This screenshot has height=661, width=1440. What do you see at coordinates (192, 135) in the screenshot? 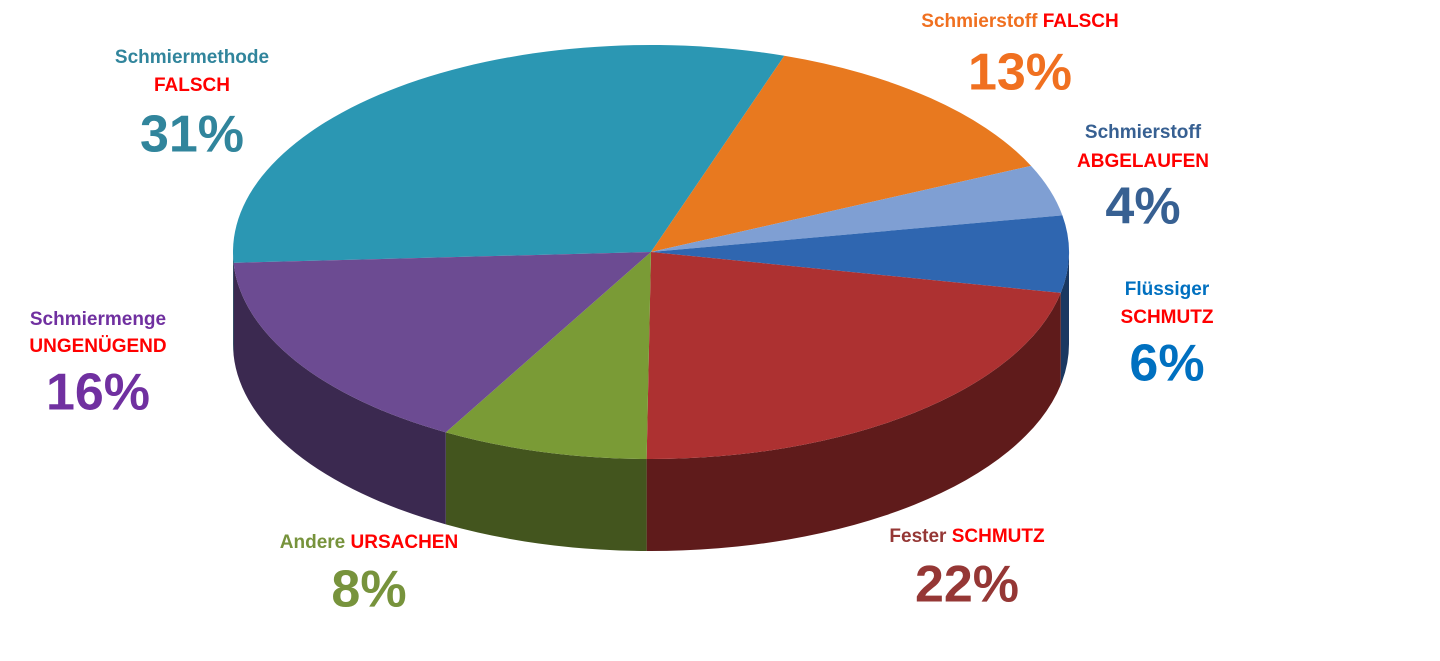
I see `value-label: 31%` at bounding box center [192, 135].